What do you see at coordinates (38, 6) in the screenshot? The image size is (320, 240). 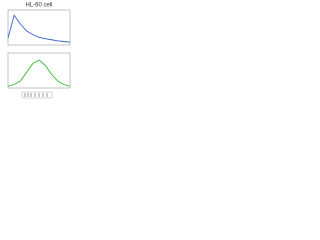 I see `chart-title: HL-60 cell` at bounding box center [38, 6].